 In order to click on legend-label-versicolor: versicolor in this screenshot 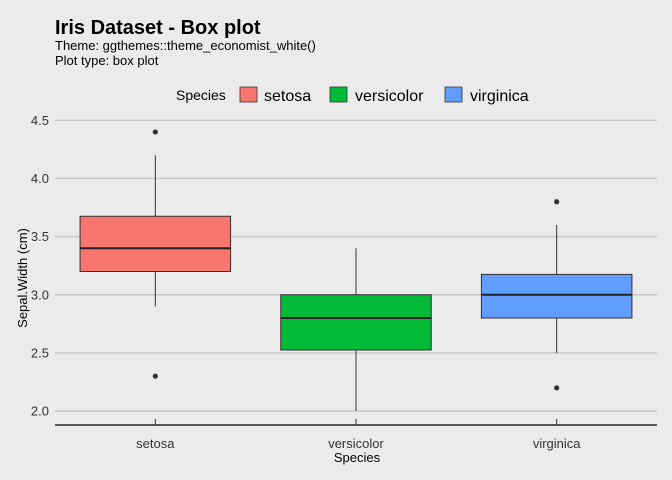, I will do `click(389, 96)`.